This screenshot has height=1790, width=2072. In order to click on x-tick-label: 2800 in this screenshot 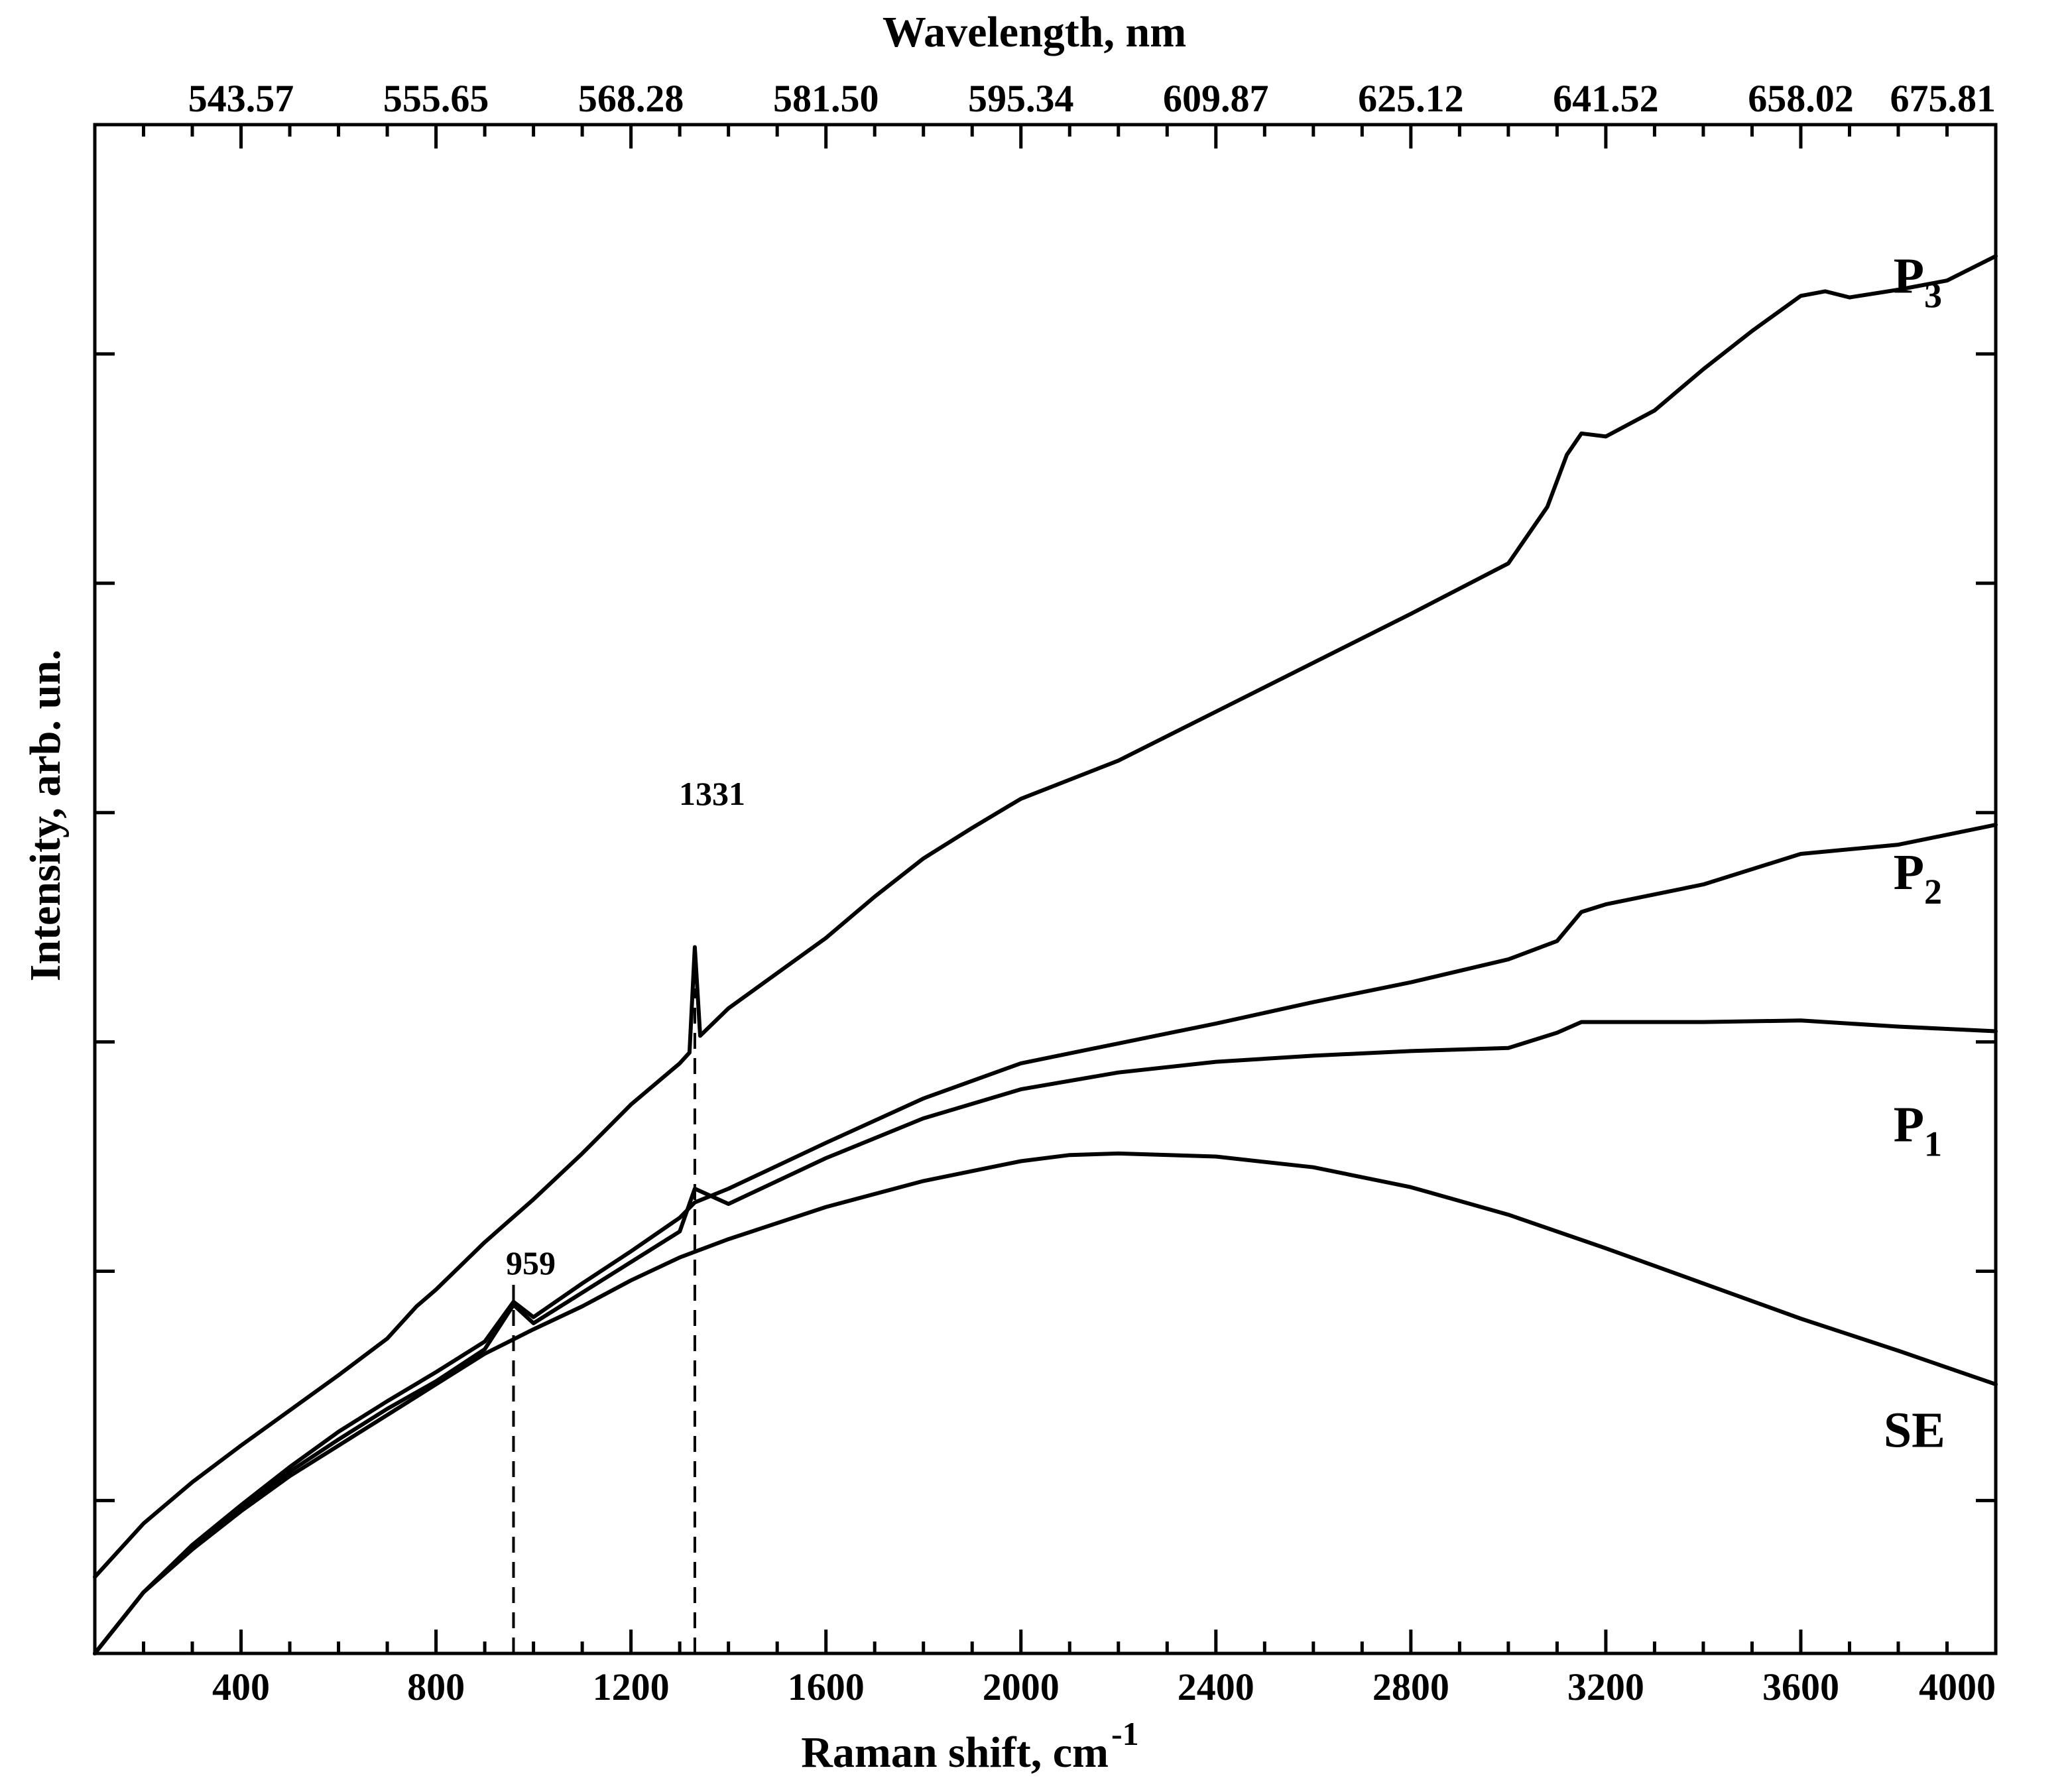, I will do `click(1411, 1687)`.